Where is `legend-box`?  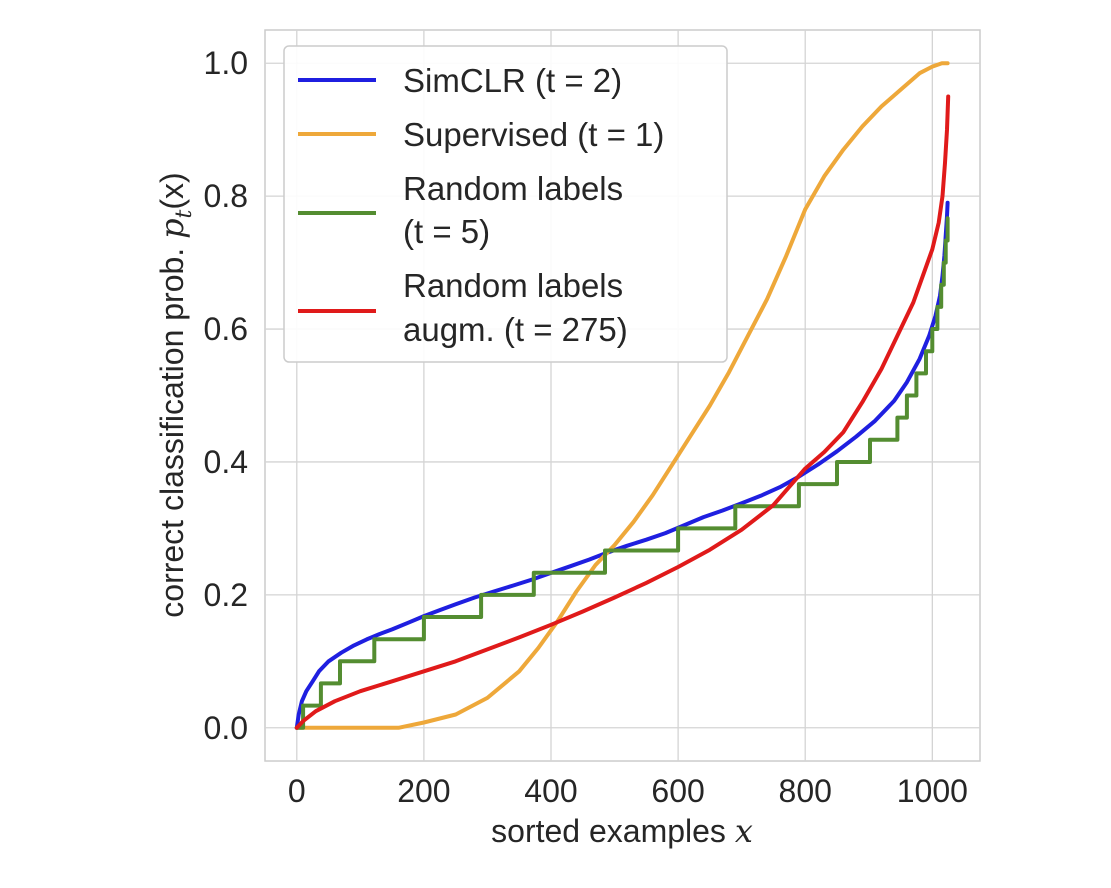
legend-box is located at coordinates (505, 204).